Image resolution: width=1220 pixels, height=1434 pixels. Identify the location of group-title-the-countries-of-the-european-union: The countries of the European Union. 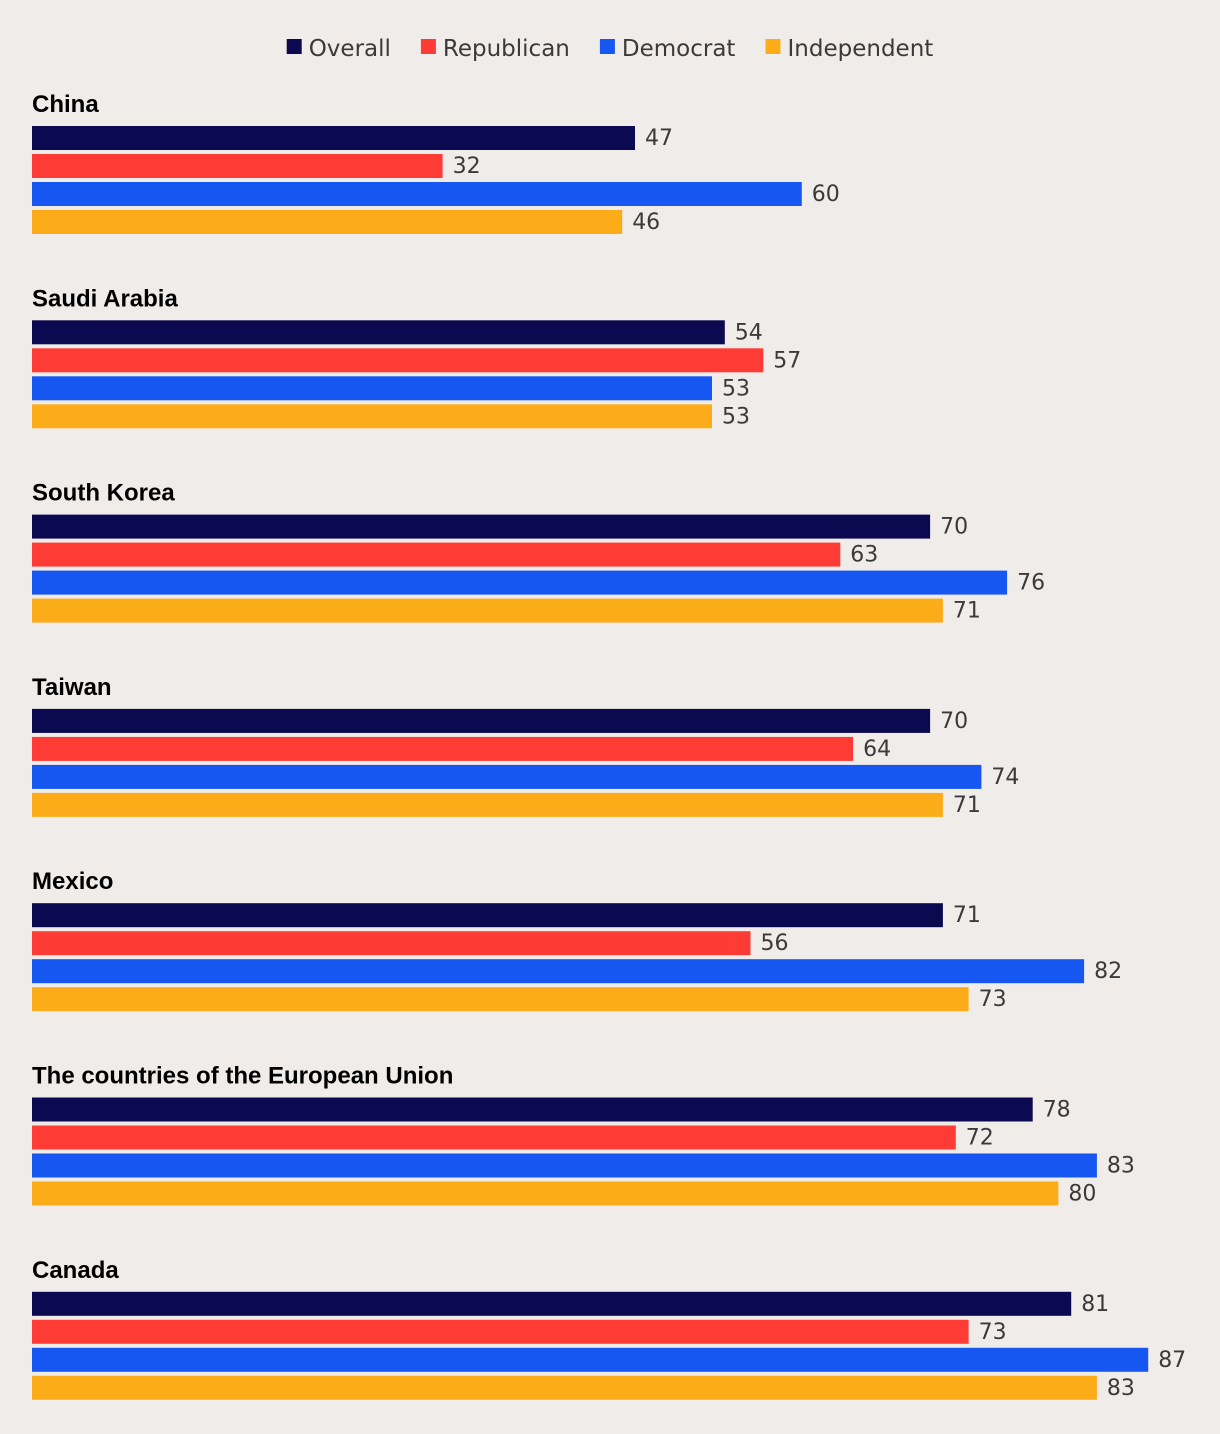
(242, 1076).